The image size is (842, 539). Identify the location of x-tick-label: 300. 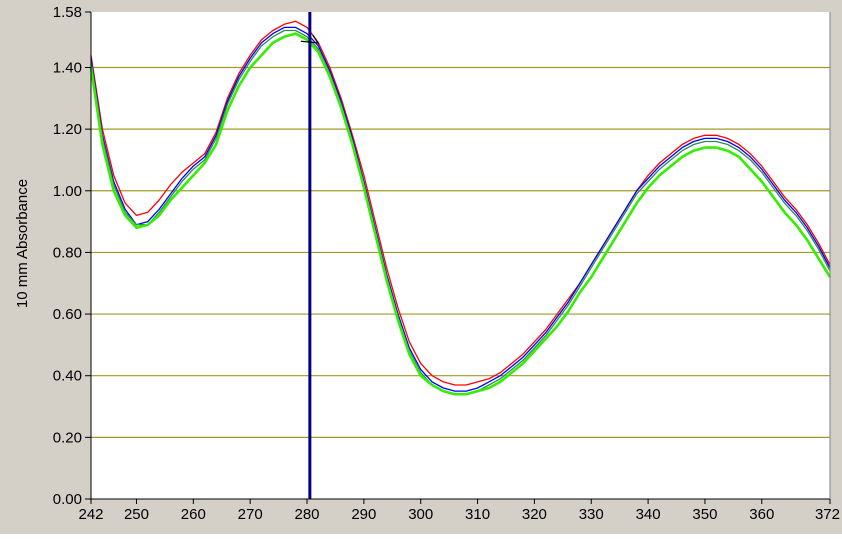
(420, 514).